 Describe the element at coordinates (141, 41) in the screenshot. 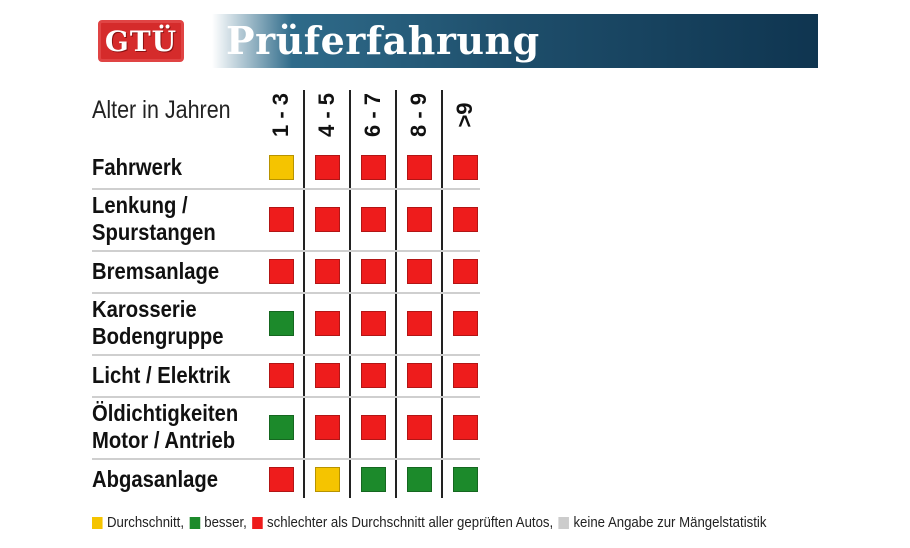

I see `gtue-logo: GTÜ` at that location.